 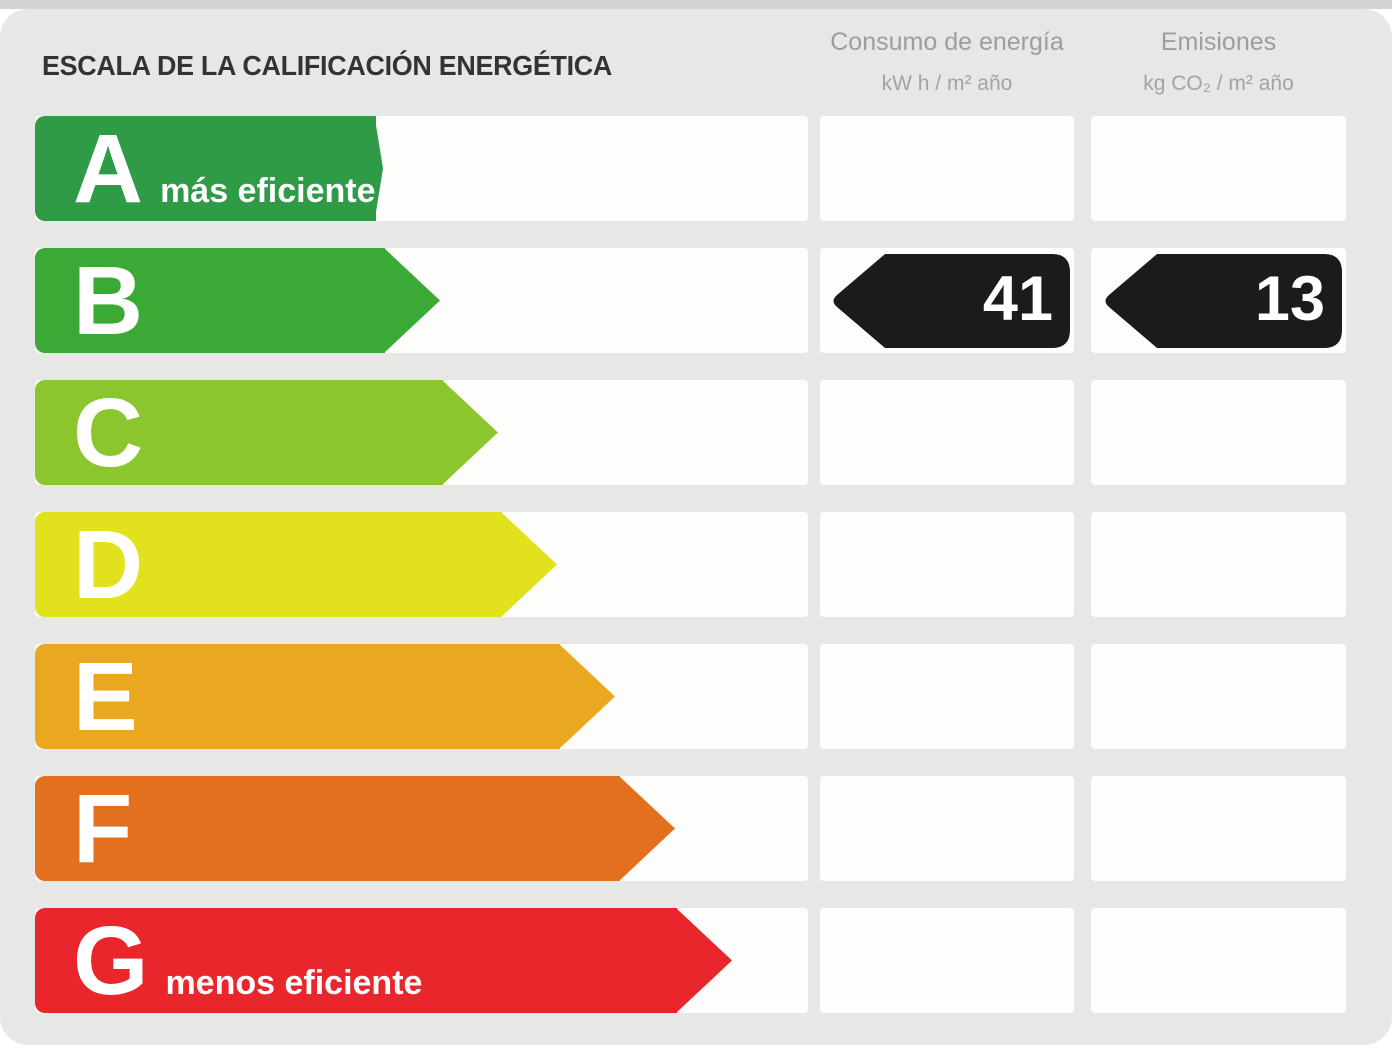 I want to click on grade-arrow: D, so click(x=296, y=564).